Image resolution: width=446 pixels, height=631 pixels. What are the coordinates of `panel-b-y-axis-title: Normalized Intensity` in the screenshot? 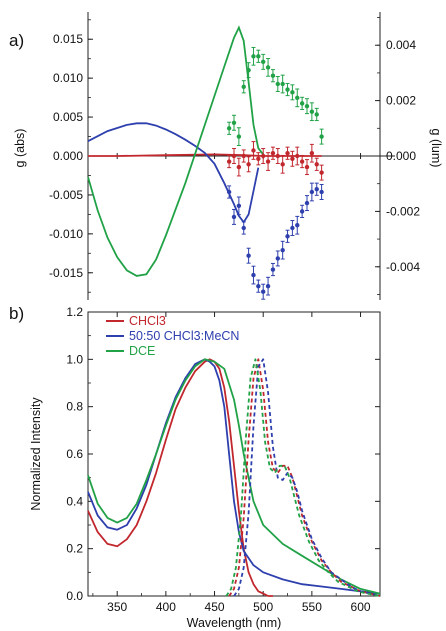 It's located at (36, 454).